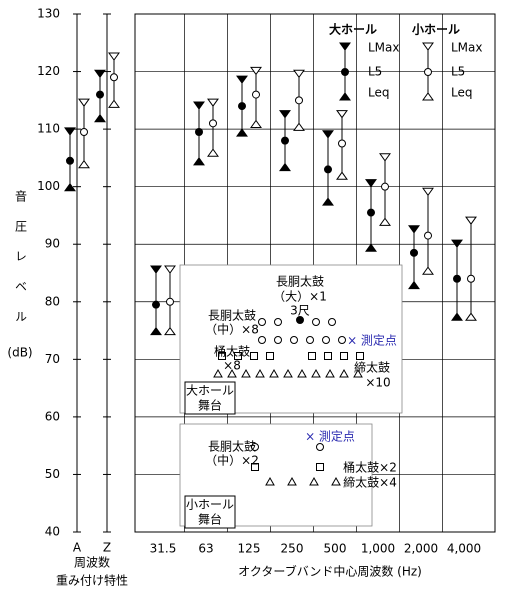 This screenshot has width=506, height=600. I want to click on x-tick-label: 2,000, so click(421, 549).